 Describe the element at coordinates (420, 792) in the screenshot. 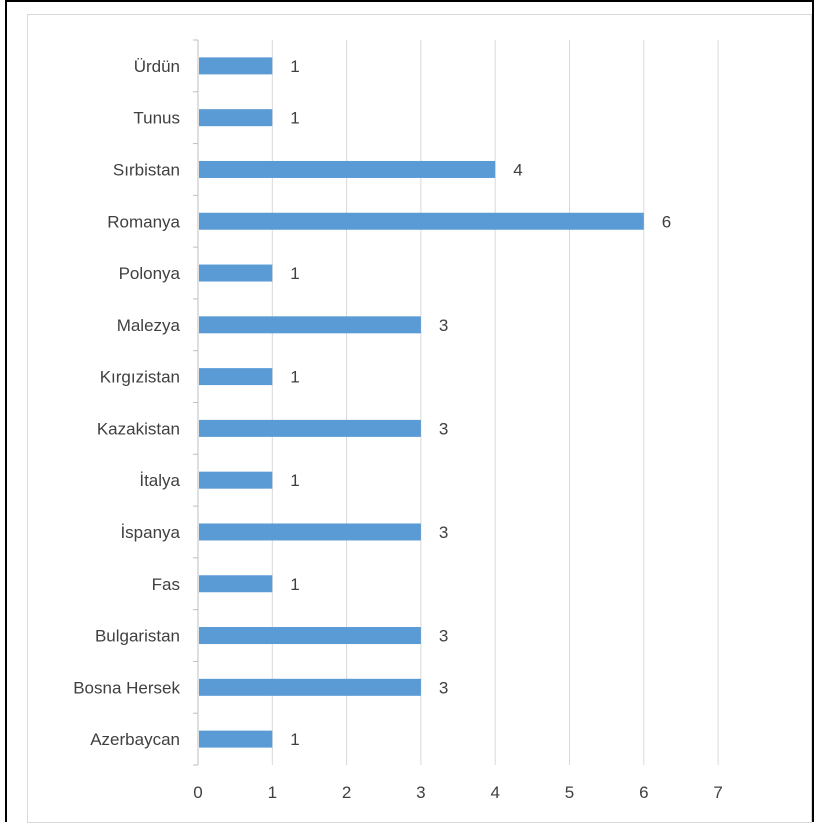

I see `x-tick-label: 3` at that location.